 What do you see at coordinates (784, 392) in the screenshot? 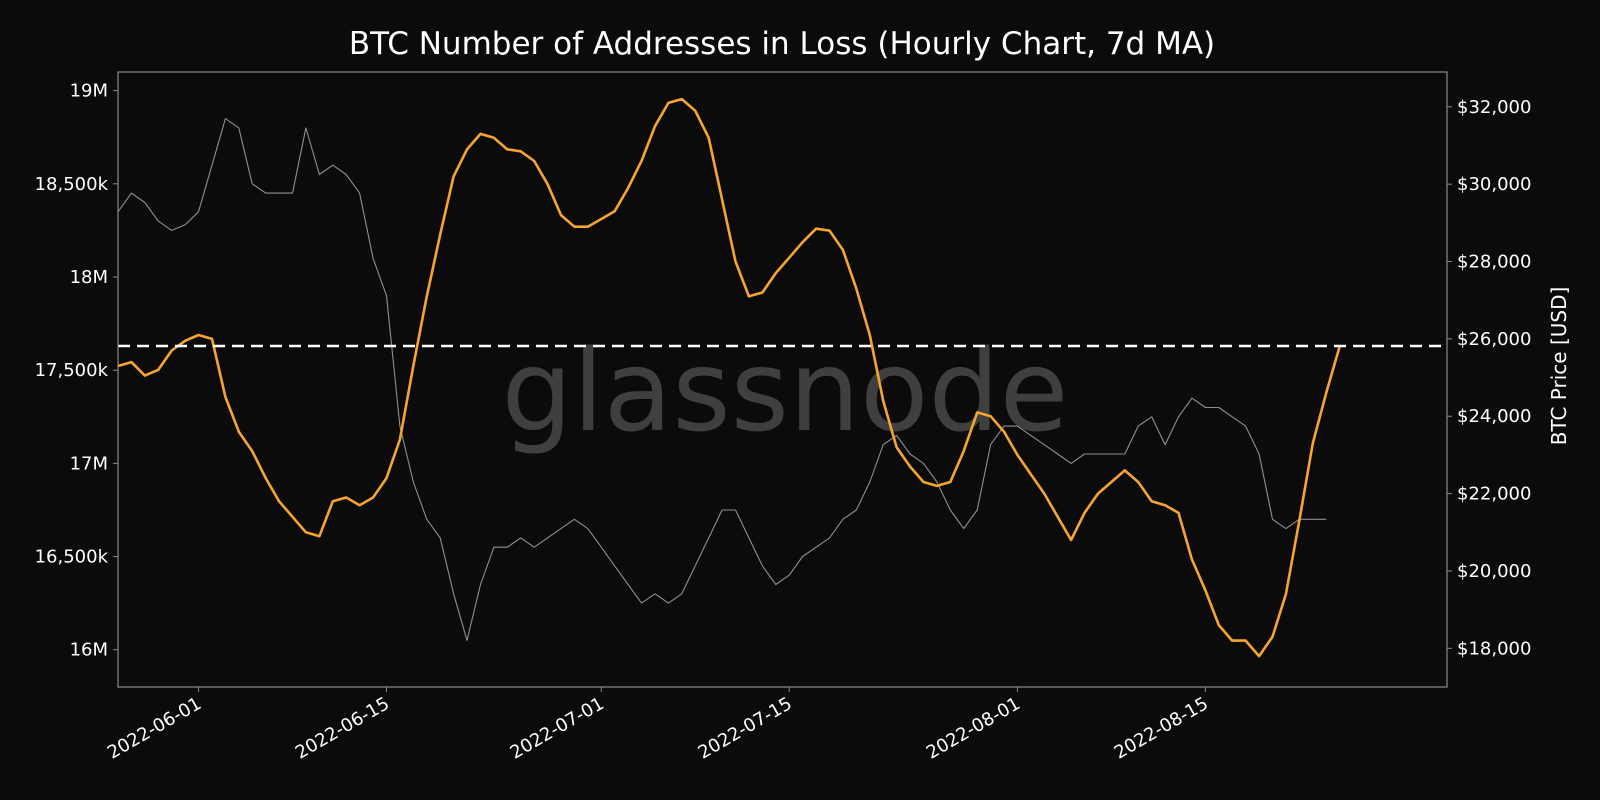
I see `watermark: glassnode` at bounding box center [784, 392].